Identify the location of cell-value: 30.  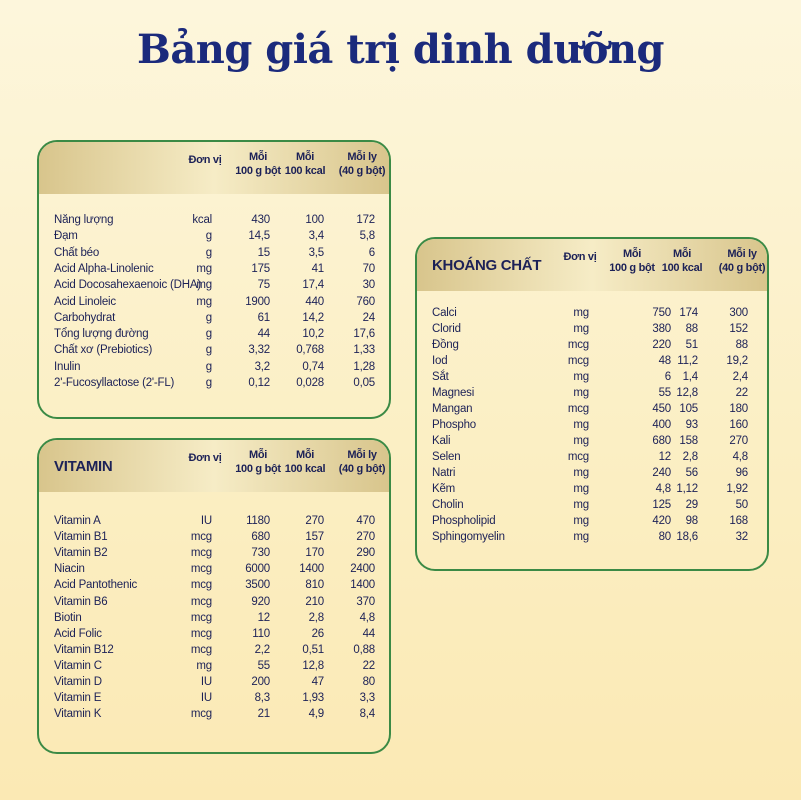
(369, 285).